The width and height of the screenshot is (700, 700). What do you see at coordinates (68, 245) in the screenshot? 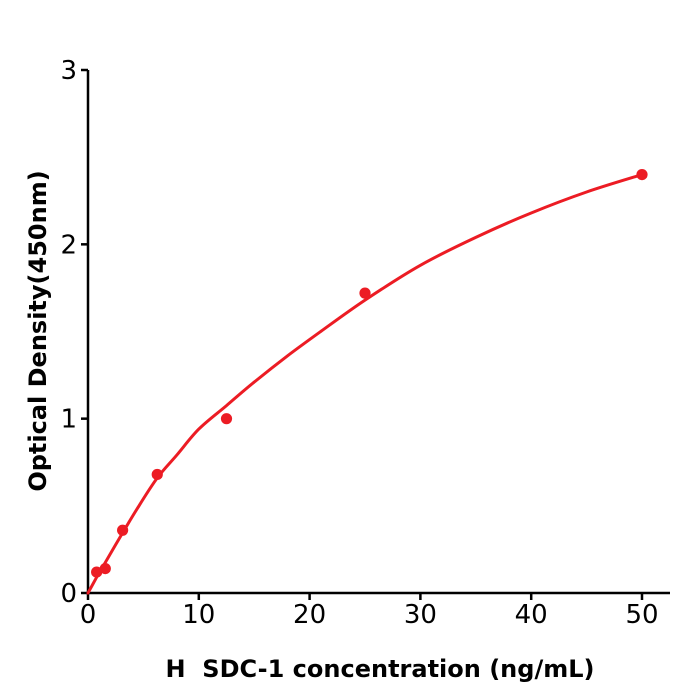
I see `y-tick-label: 2` at bounding box center [68, 245].